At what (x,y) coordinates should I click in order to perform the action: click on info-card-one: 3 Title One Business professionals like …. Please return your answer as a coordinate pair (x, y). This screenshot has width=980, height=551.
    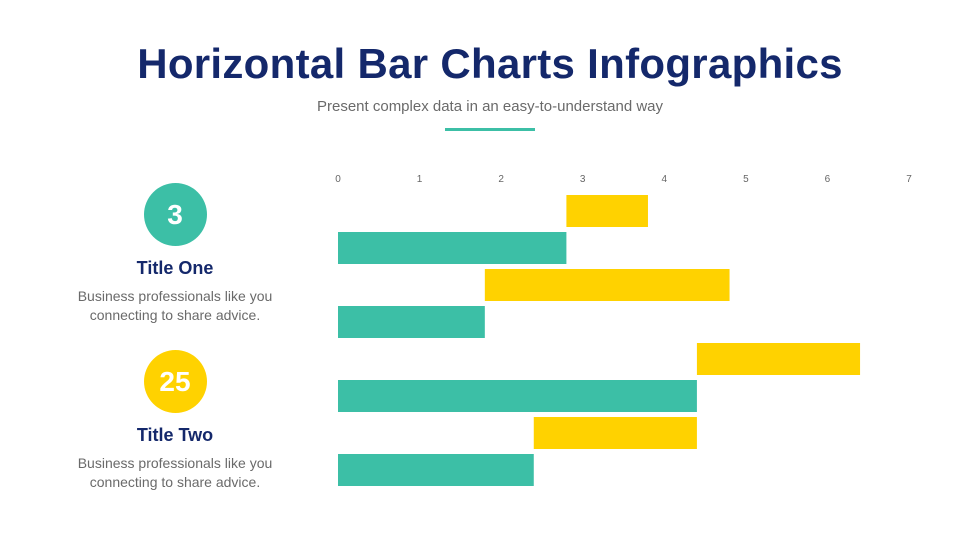
    Looking at the image, I should click on (175, 254).